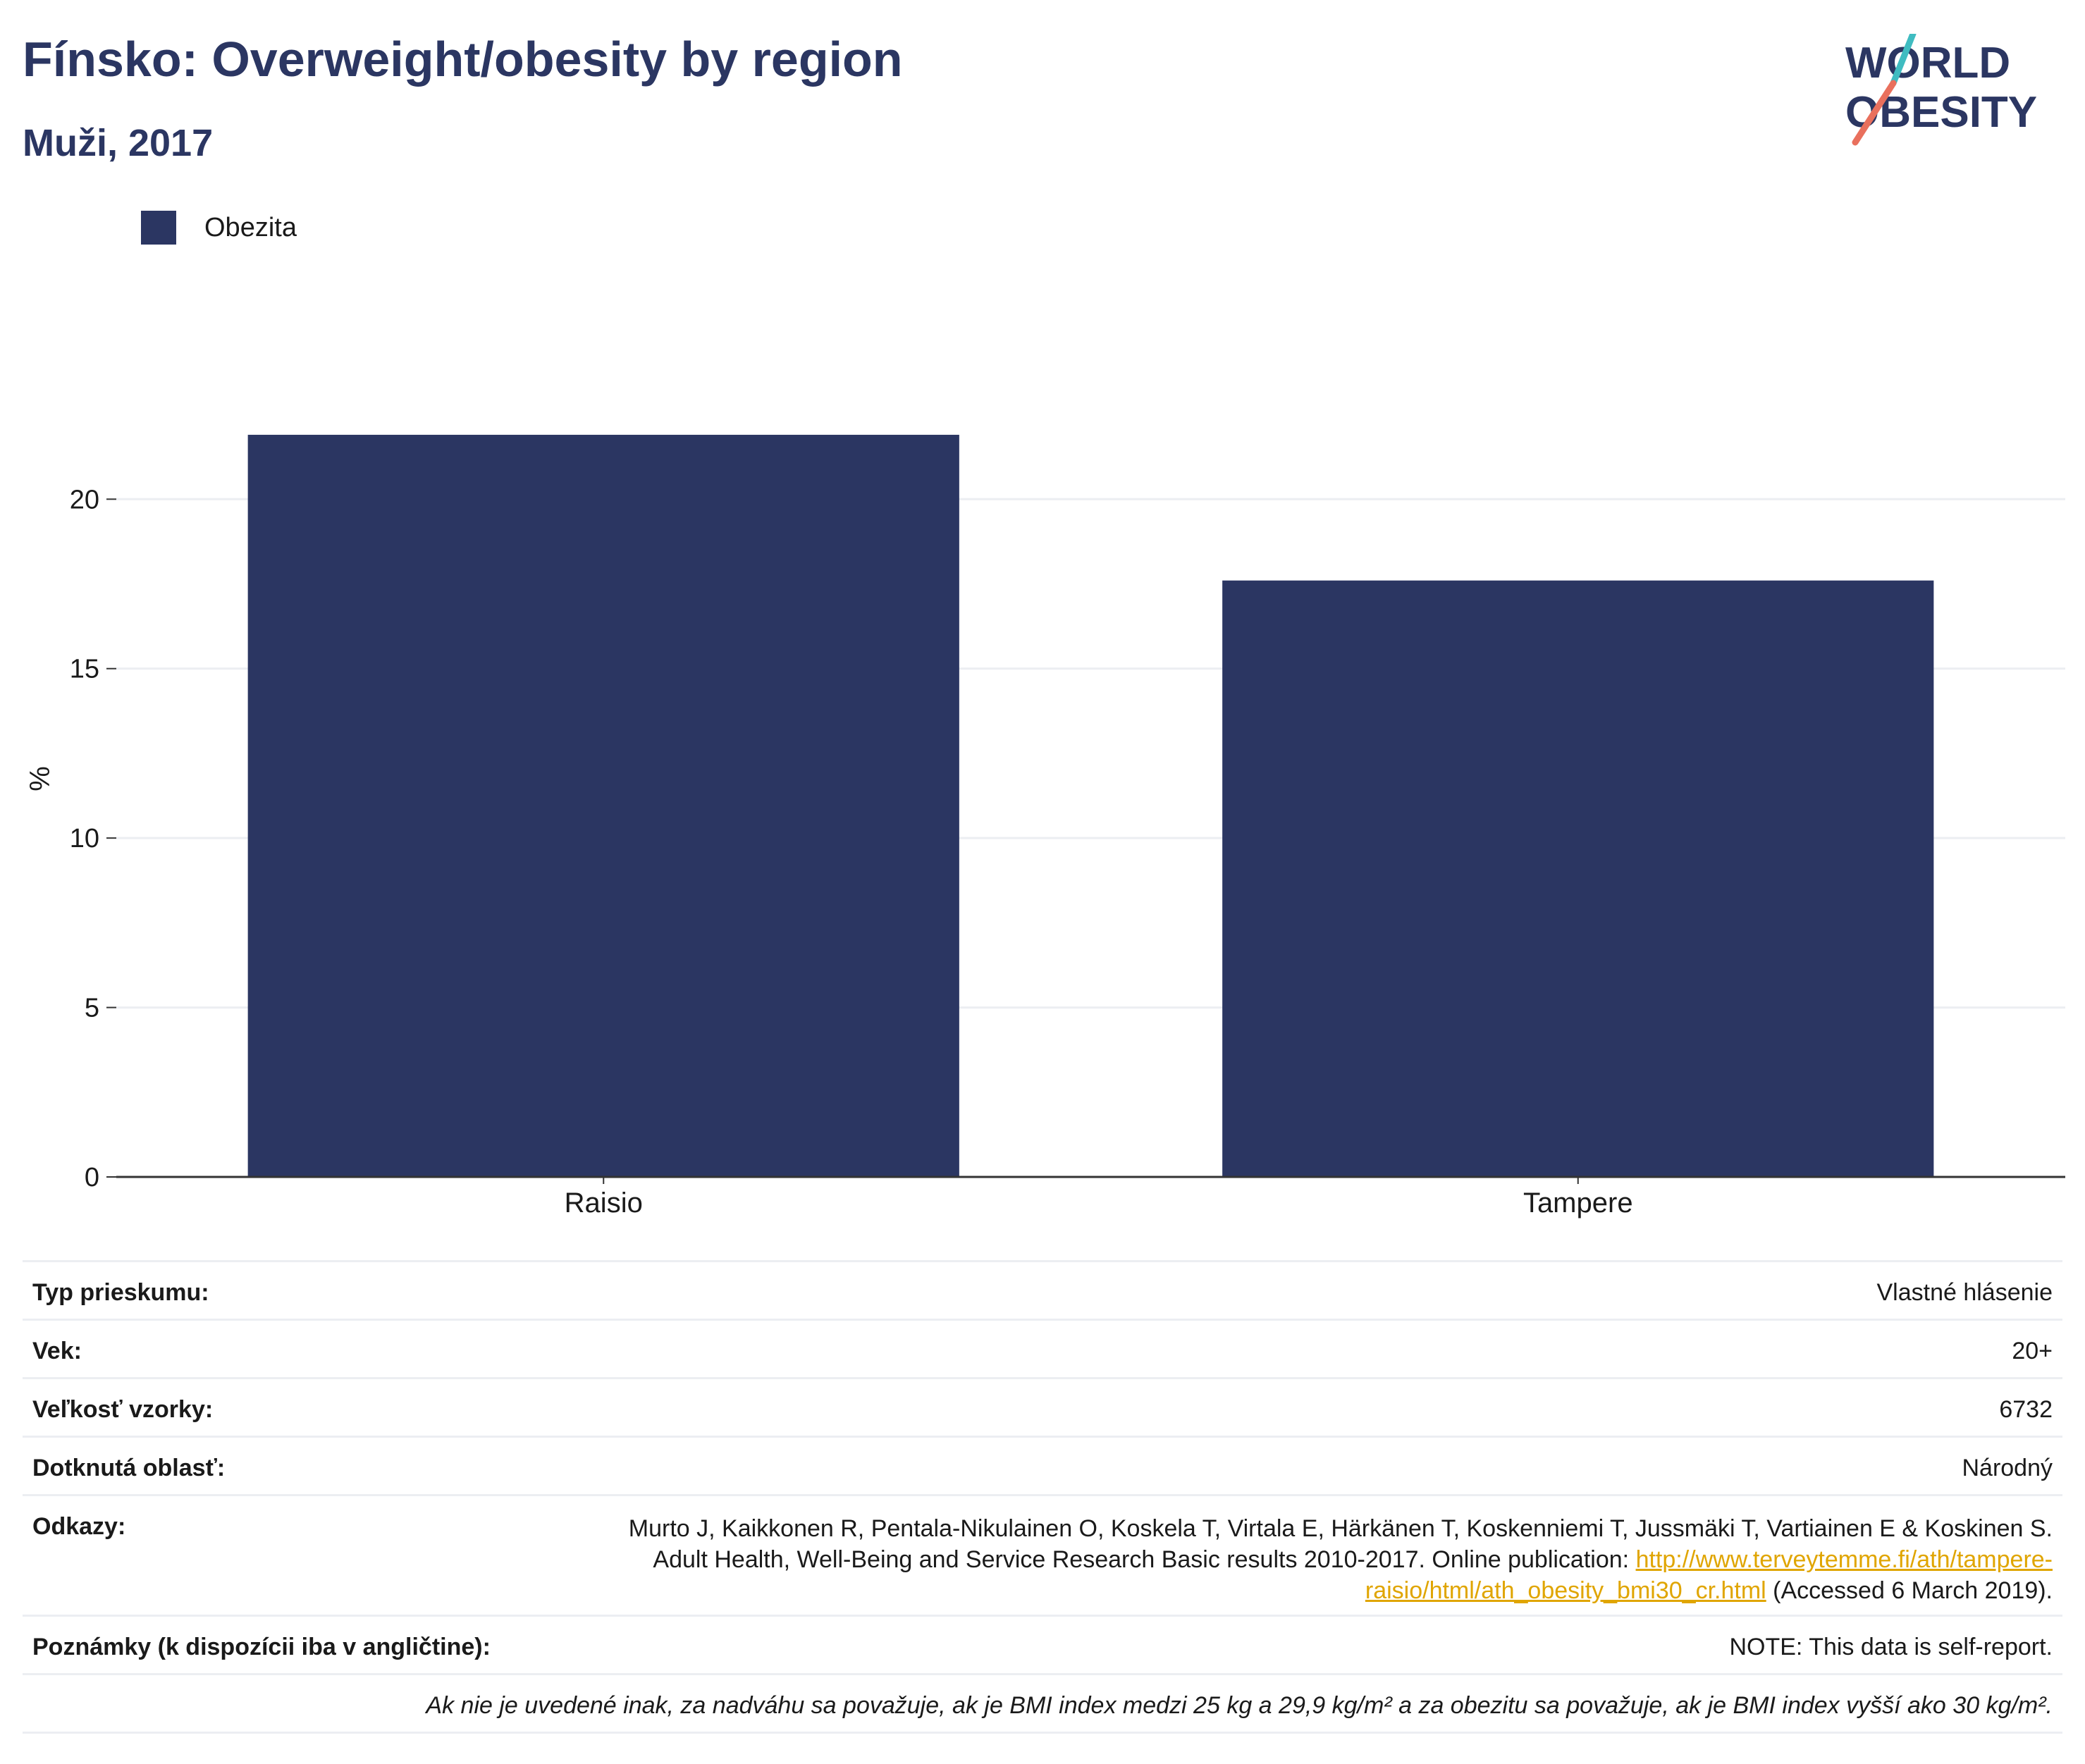 This screenshot has height=1764, width=2085. What do you see at coordinates (250, 227) in the screenshot?
I see `legend-label-obezita: Obezita` at bounding box center [250, 227].